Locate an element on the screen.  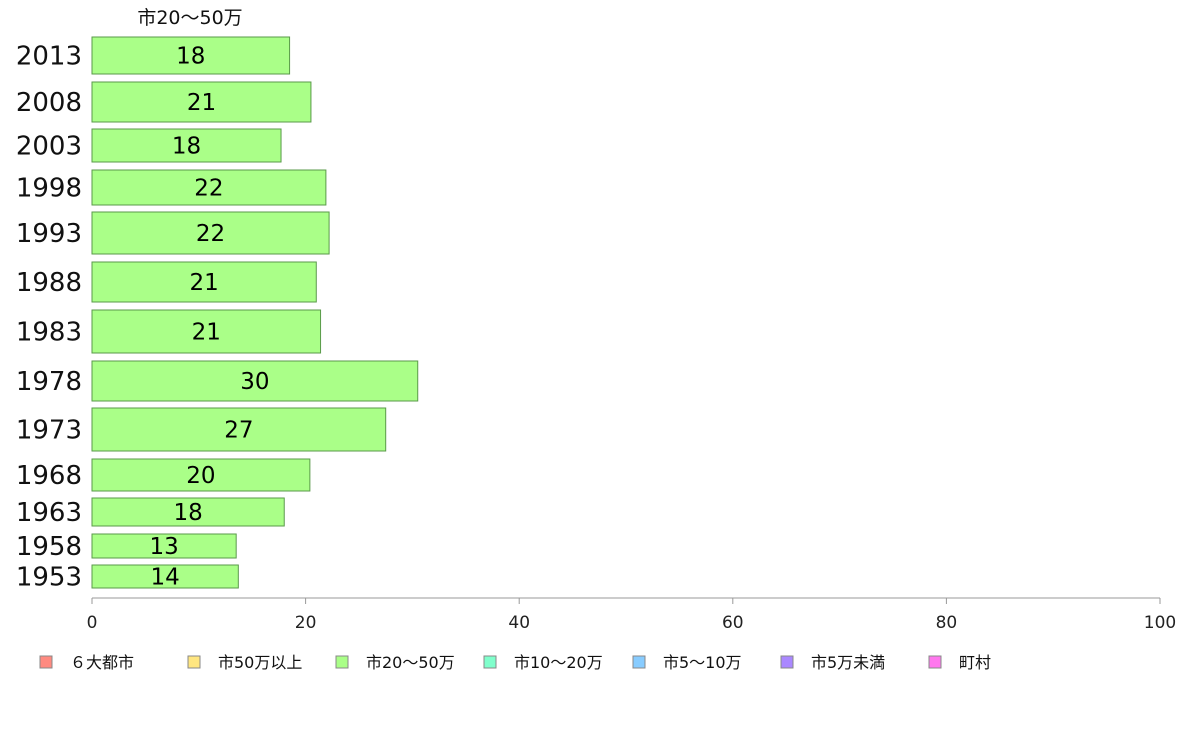
year-label: 1983 is located at coordinates (49, 333).